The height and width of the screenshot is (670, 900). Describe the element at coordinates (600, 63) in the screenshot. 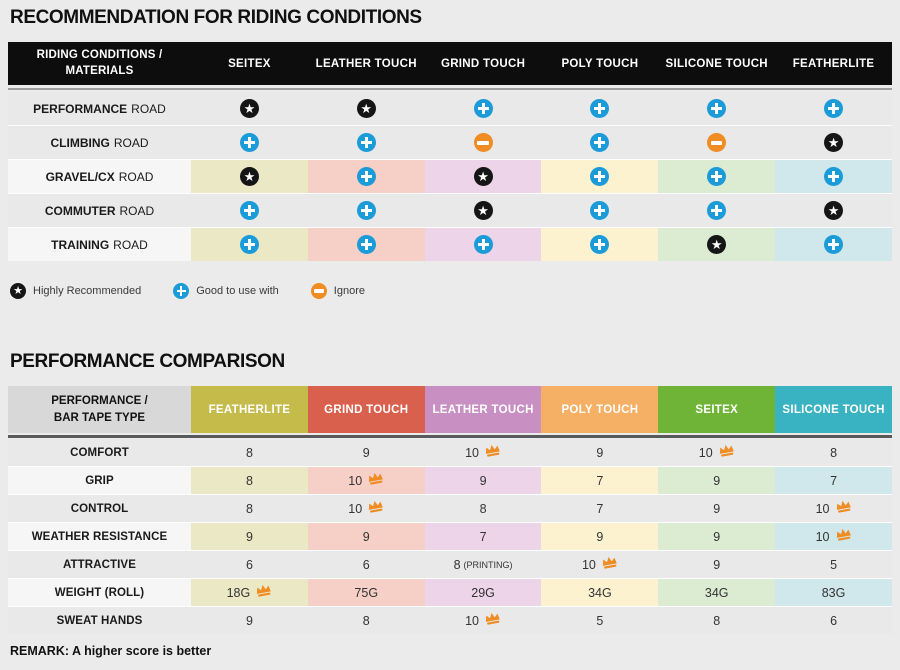

I see `column-header-poly-touch: POLY TOUCH` at that location.